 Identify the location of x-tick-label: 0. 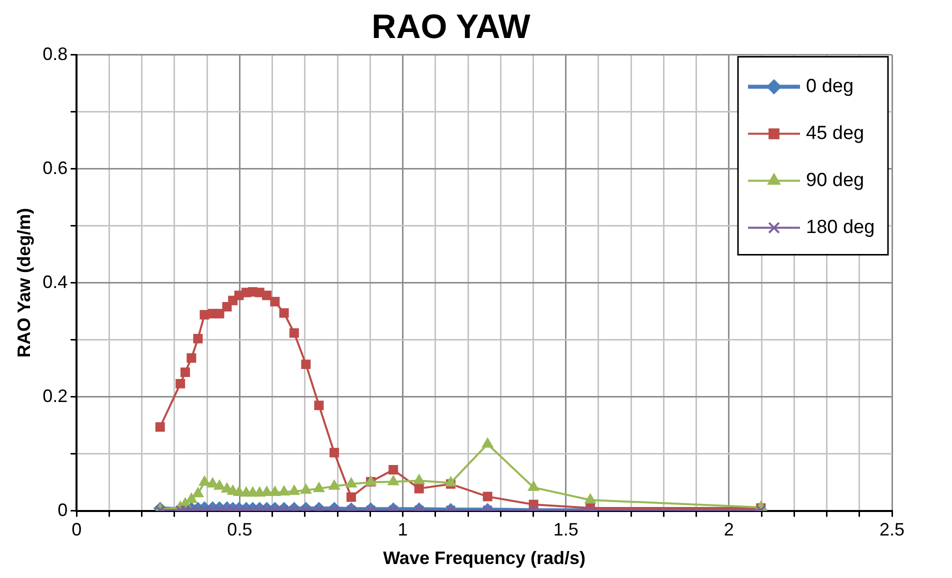
(77, 530).